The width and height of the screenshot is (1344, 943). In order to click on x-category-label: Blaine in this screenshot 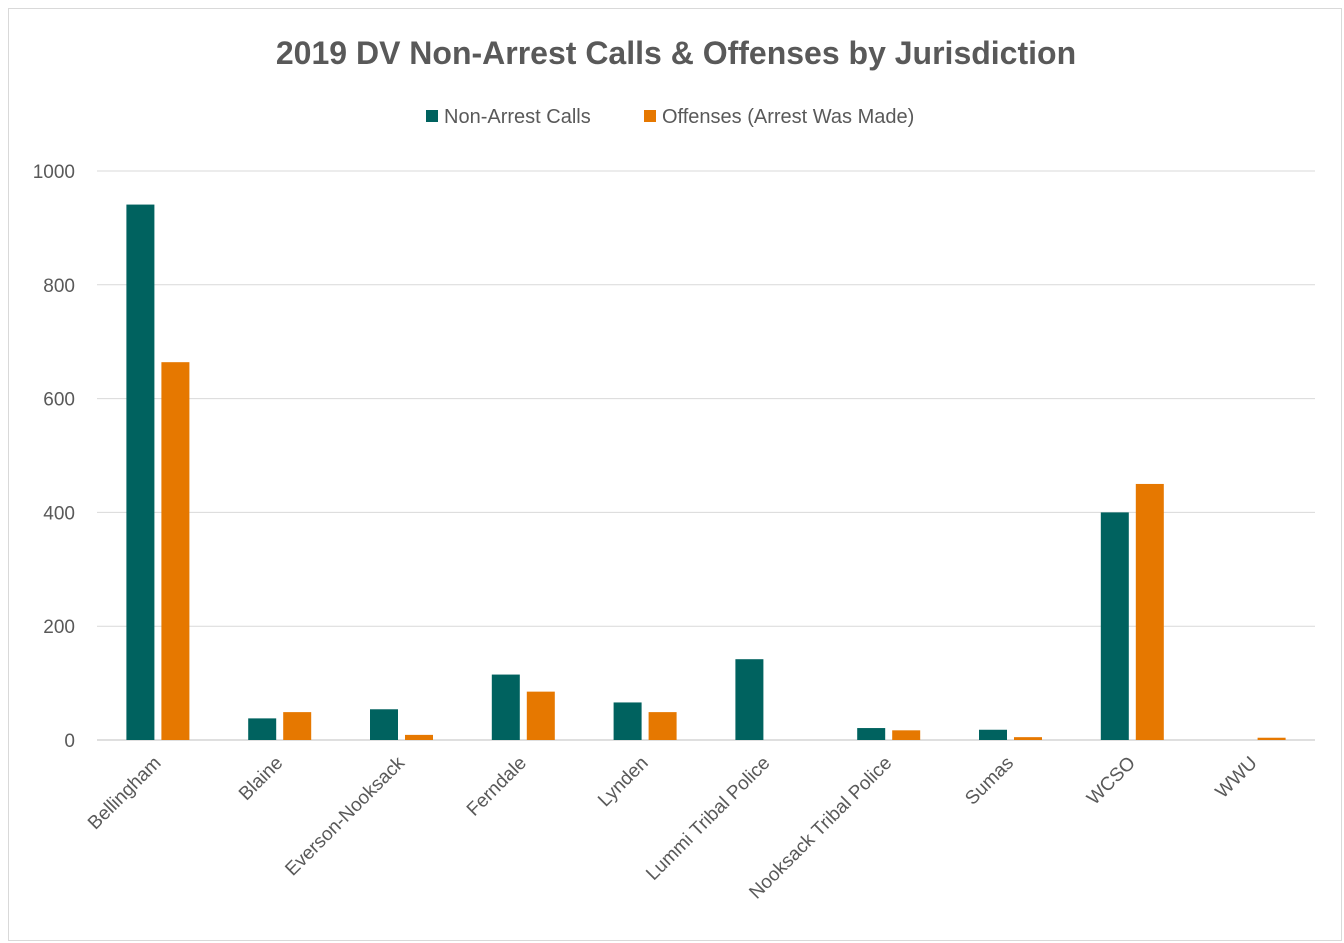, I will do `click(261, 779)`.